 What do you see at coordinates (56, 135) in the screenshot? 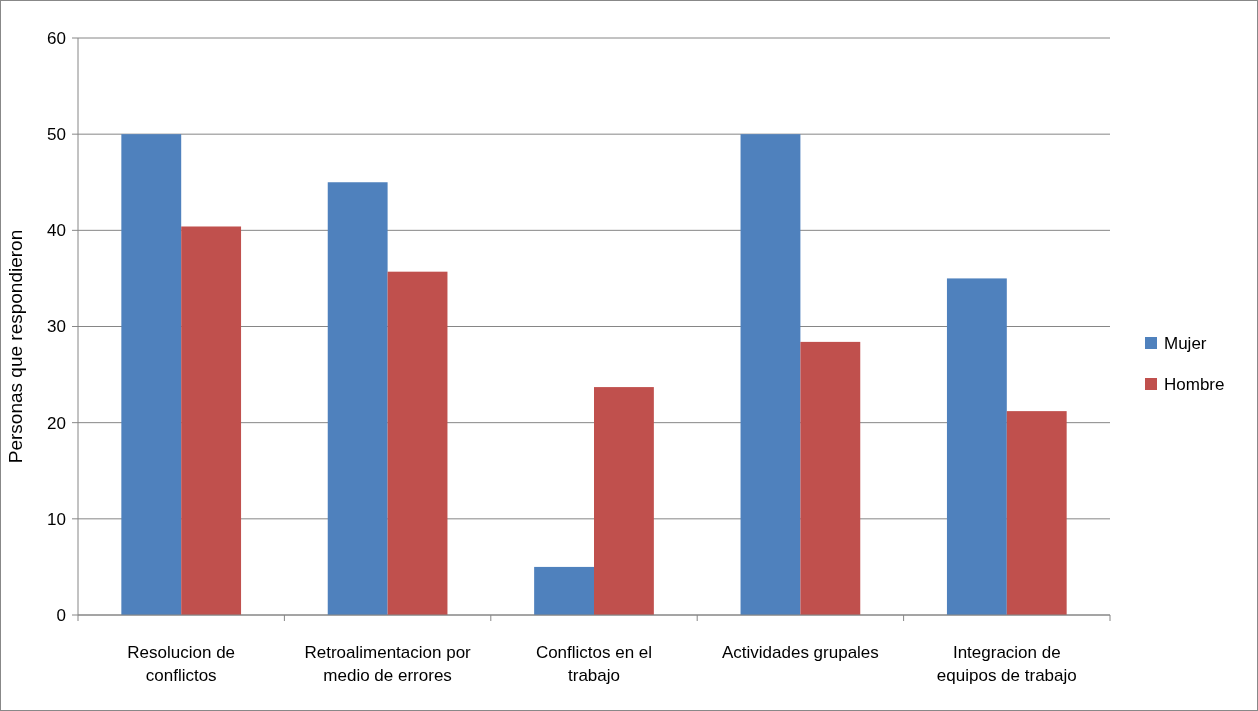
I see `y-tick-label: 50` at bounding box center [56, 135].